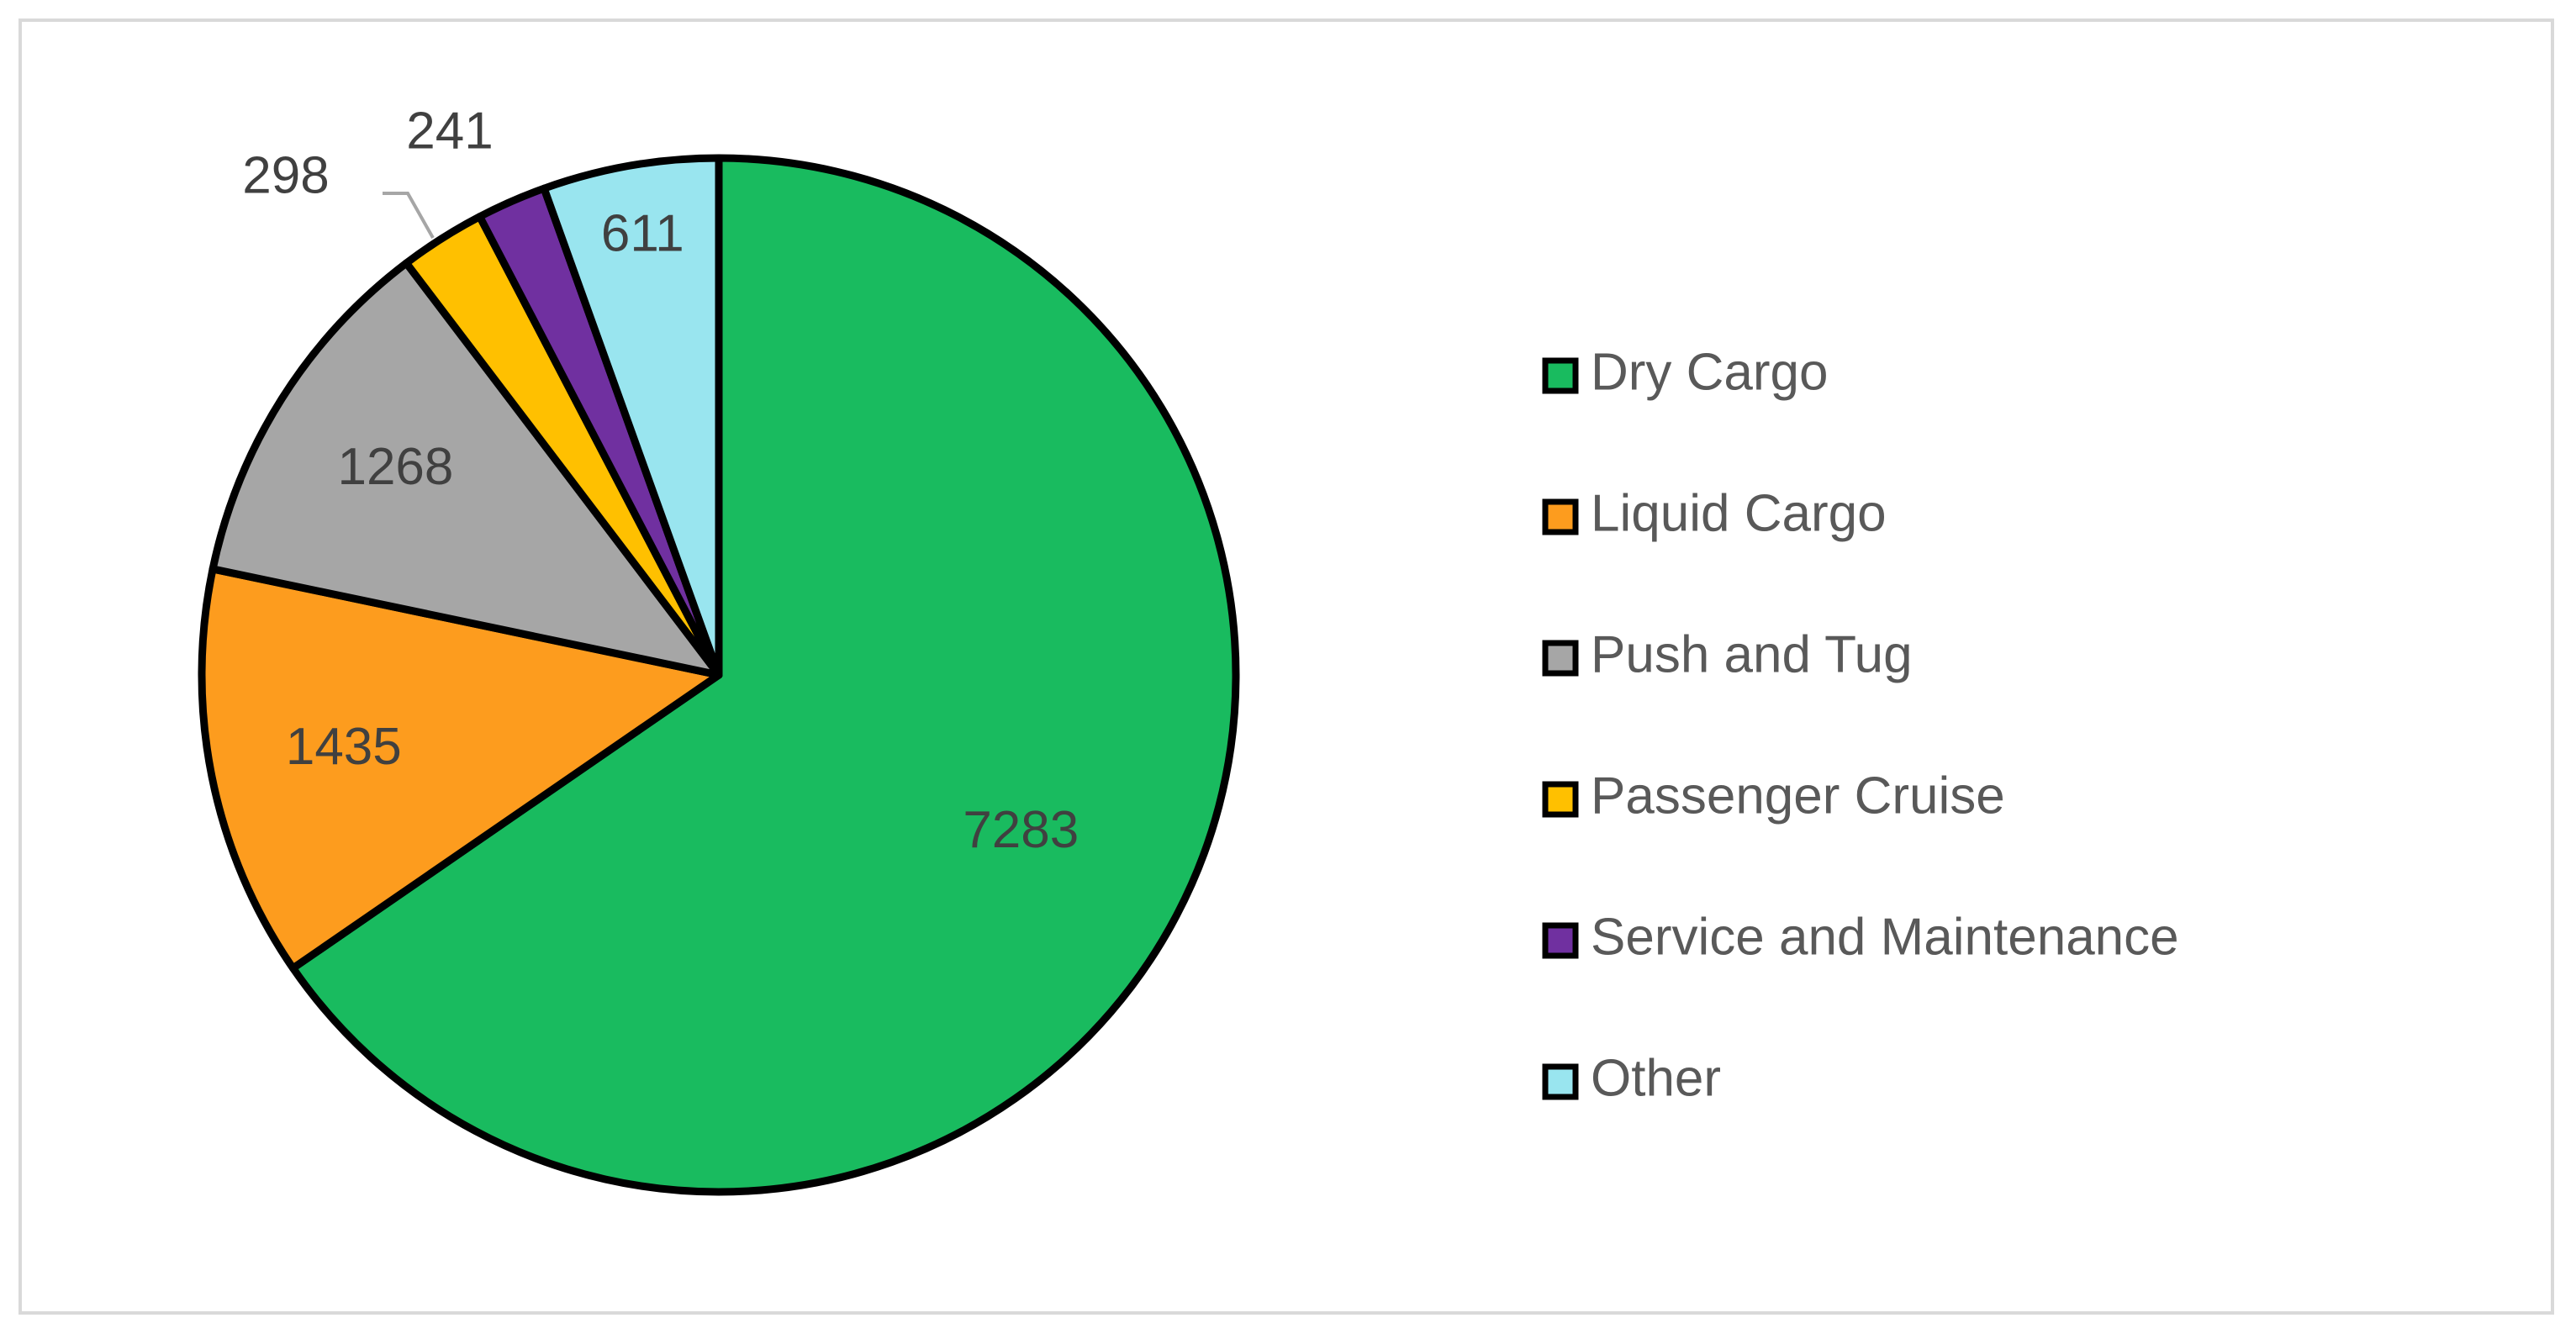  Describe the element at coordinates (1560, 1081) in the screenshot. I see `legend-swatch-other` at that location.